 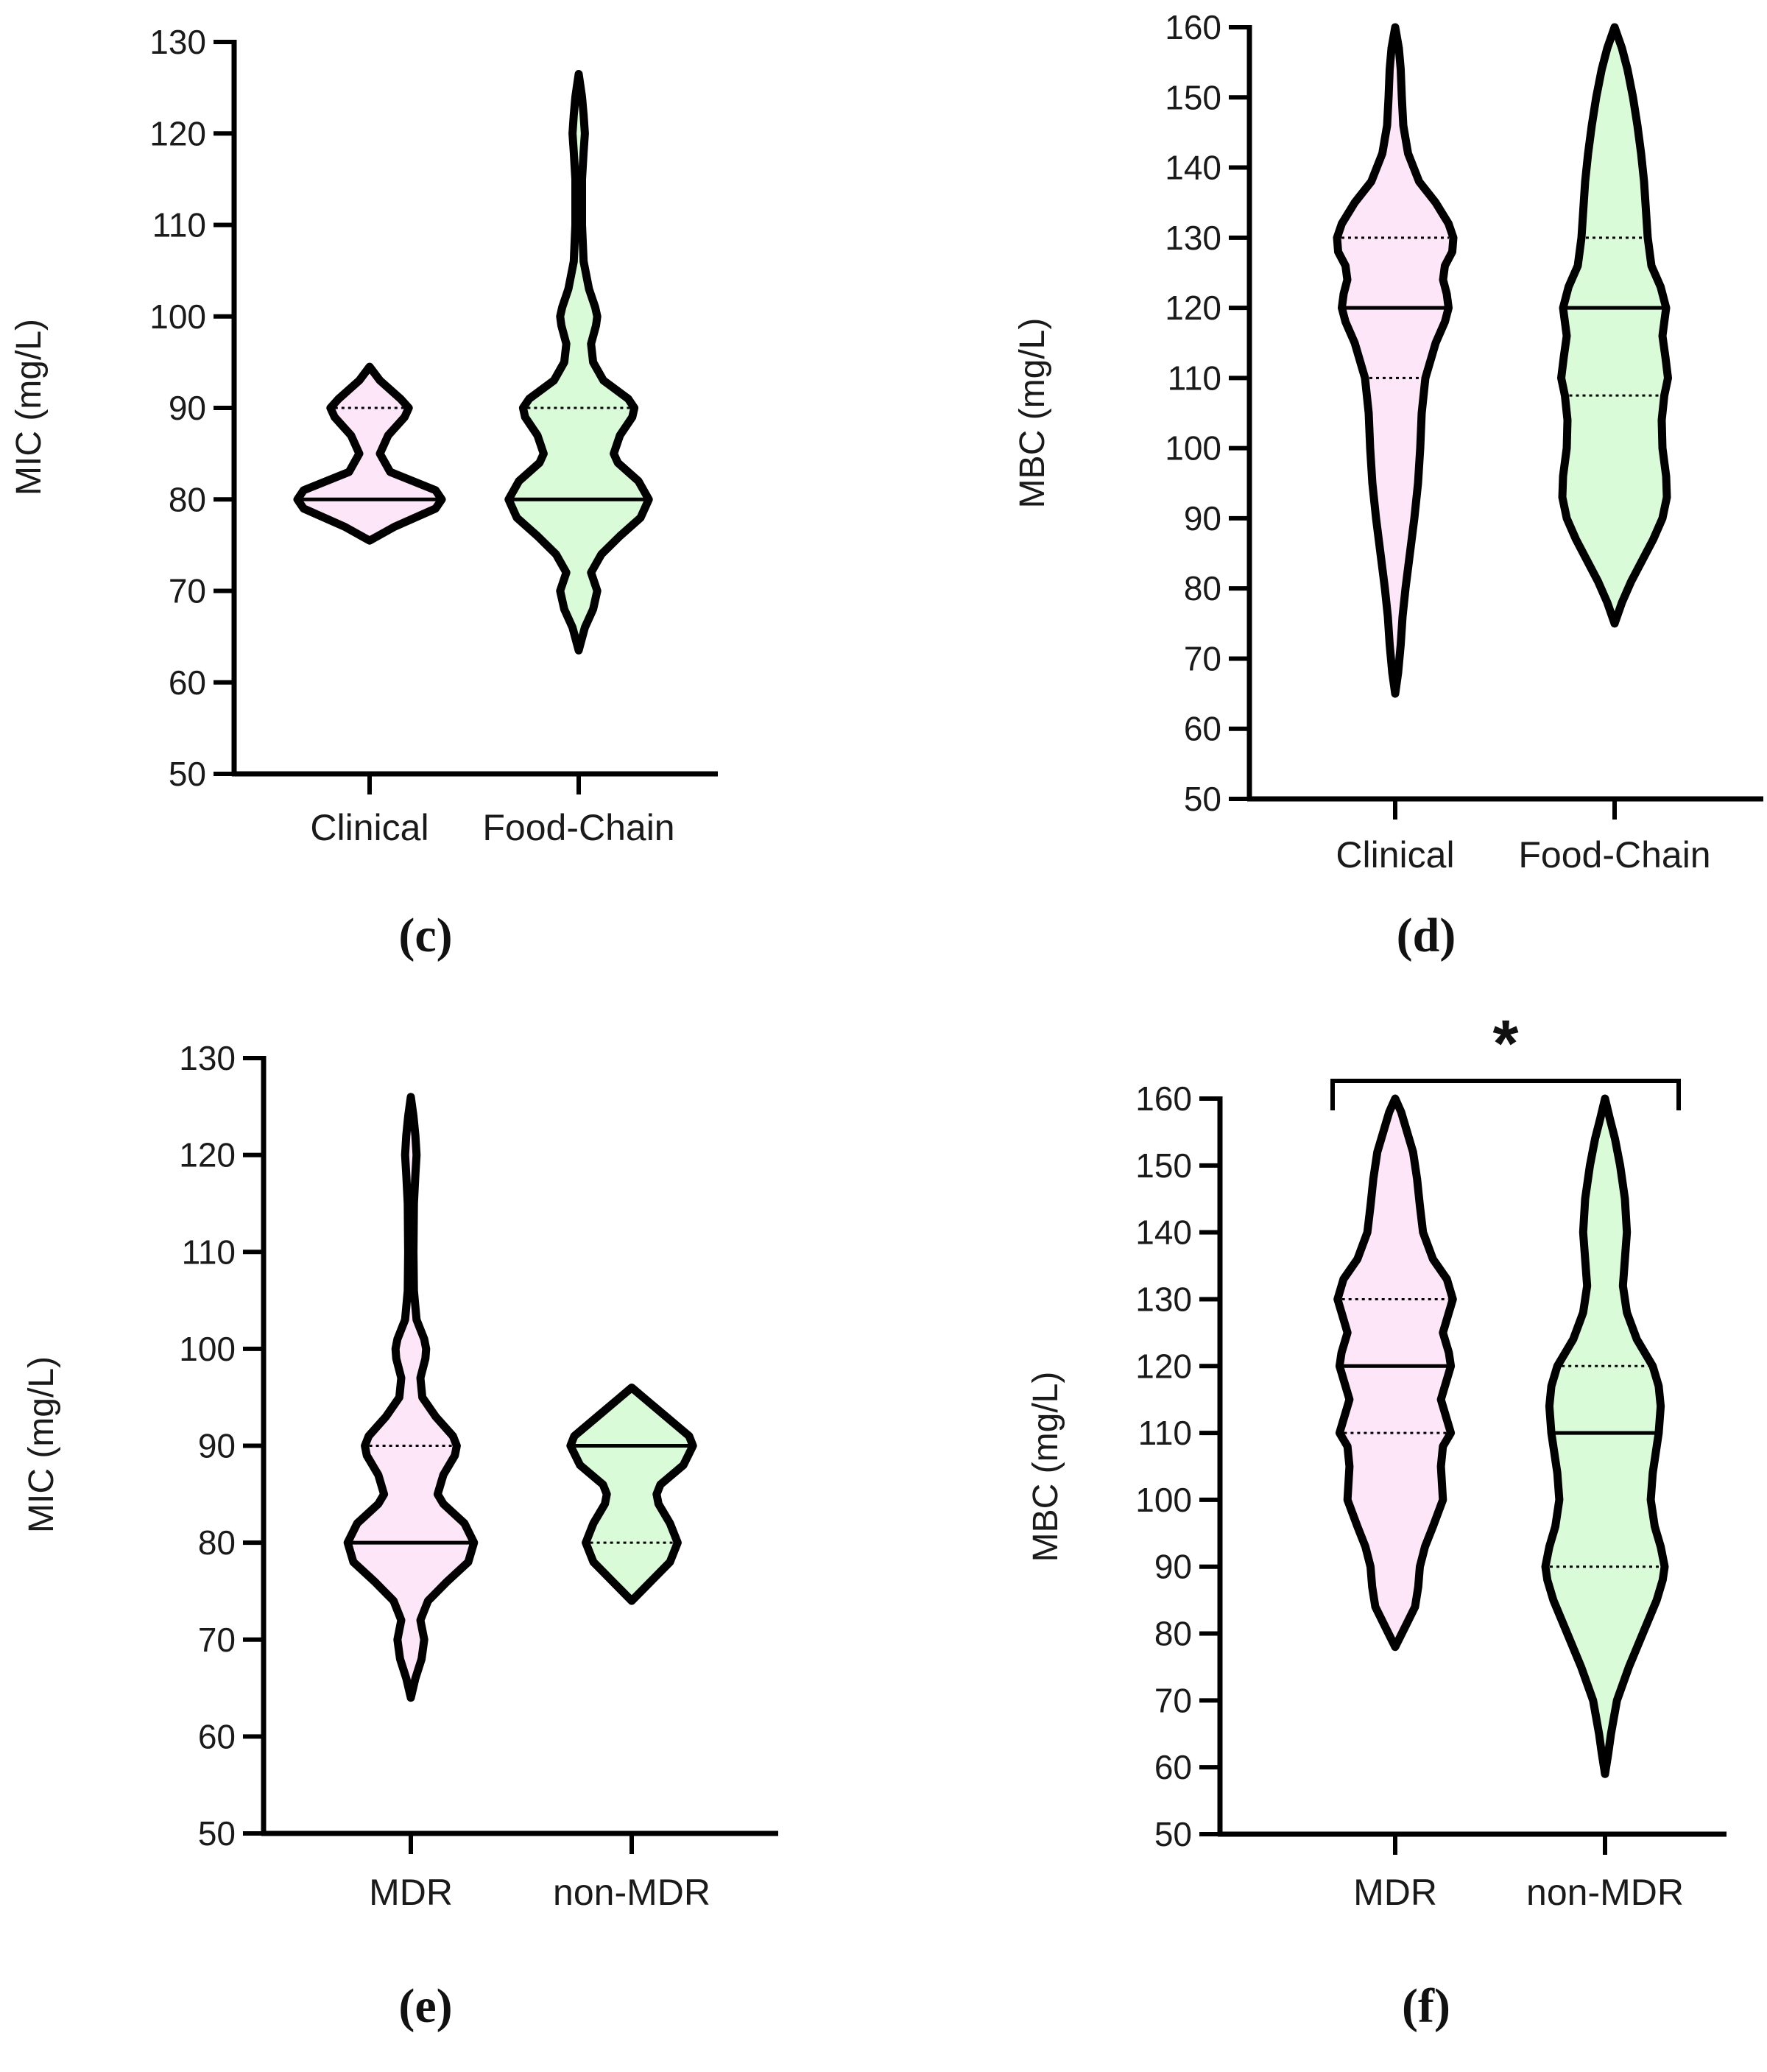 I want to click on panel-label: (f), so click(x=1426, y=2006).